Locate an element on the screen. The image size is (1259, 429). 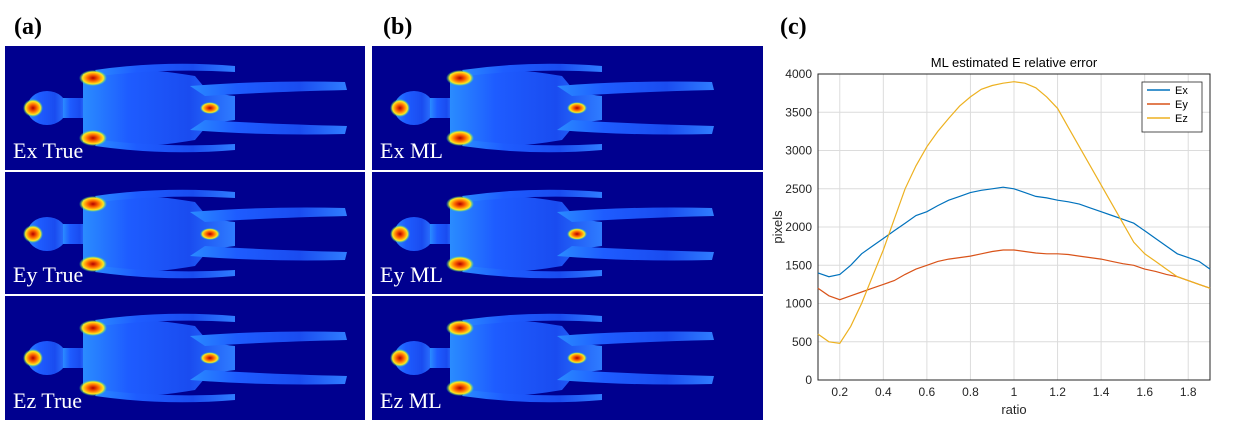
y-tick-label: 4000 is located at coordinates (798, 74).